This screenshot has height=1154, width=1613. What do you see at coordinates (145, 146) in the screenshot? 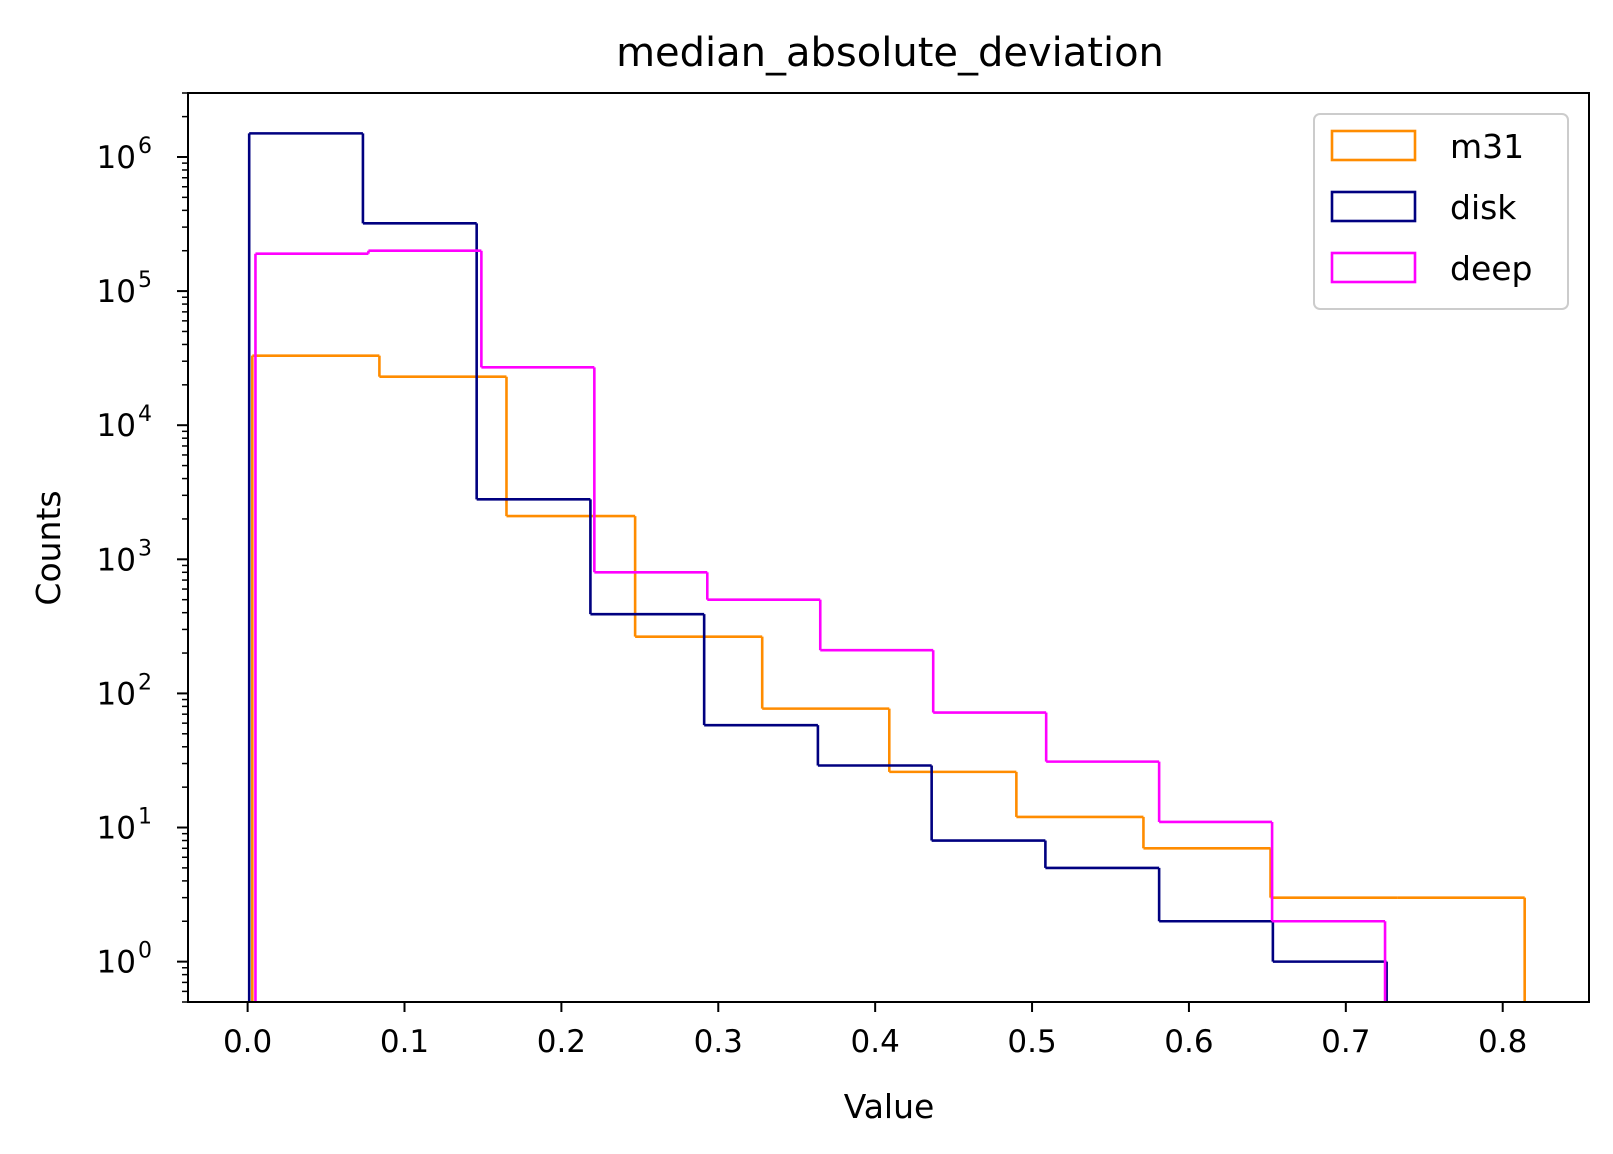
I see `y-tick-exponent: 6` at bounding box center [145, 146].